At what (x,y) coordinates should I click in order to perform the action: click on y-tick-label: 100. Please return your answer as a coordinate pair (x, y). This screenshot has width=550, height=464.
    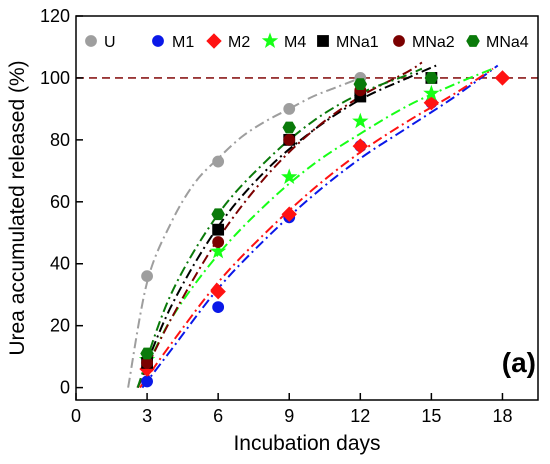
    Looking at the image, I should click on (55, 78).